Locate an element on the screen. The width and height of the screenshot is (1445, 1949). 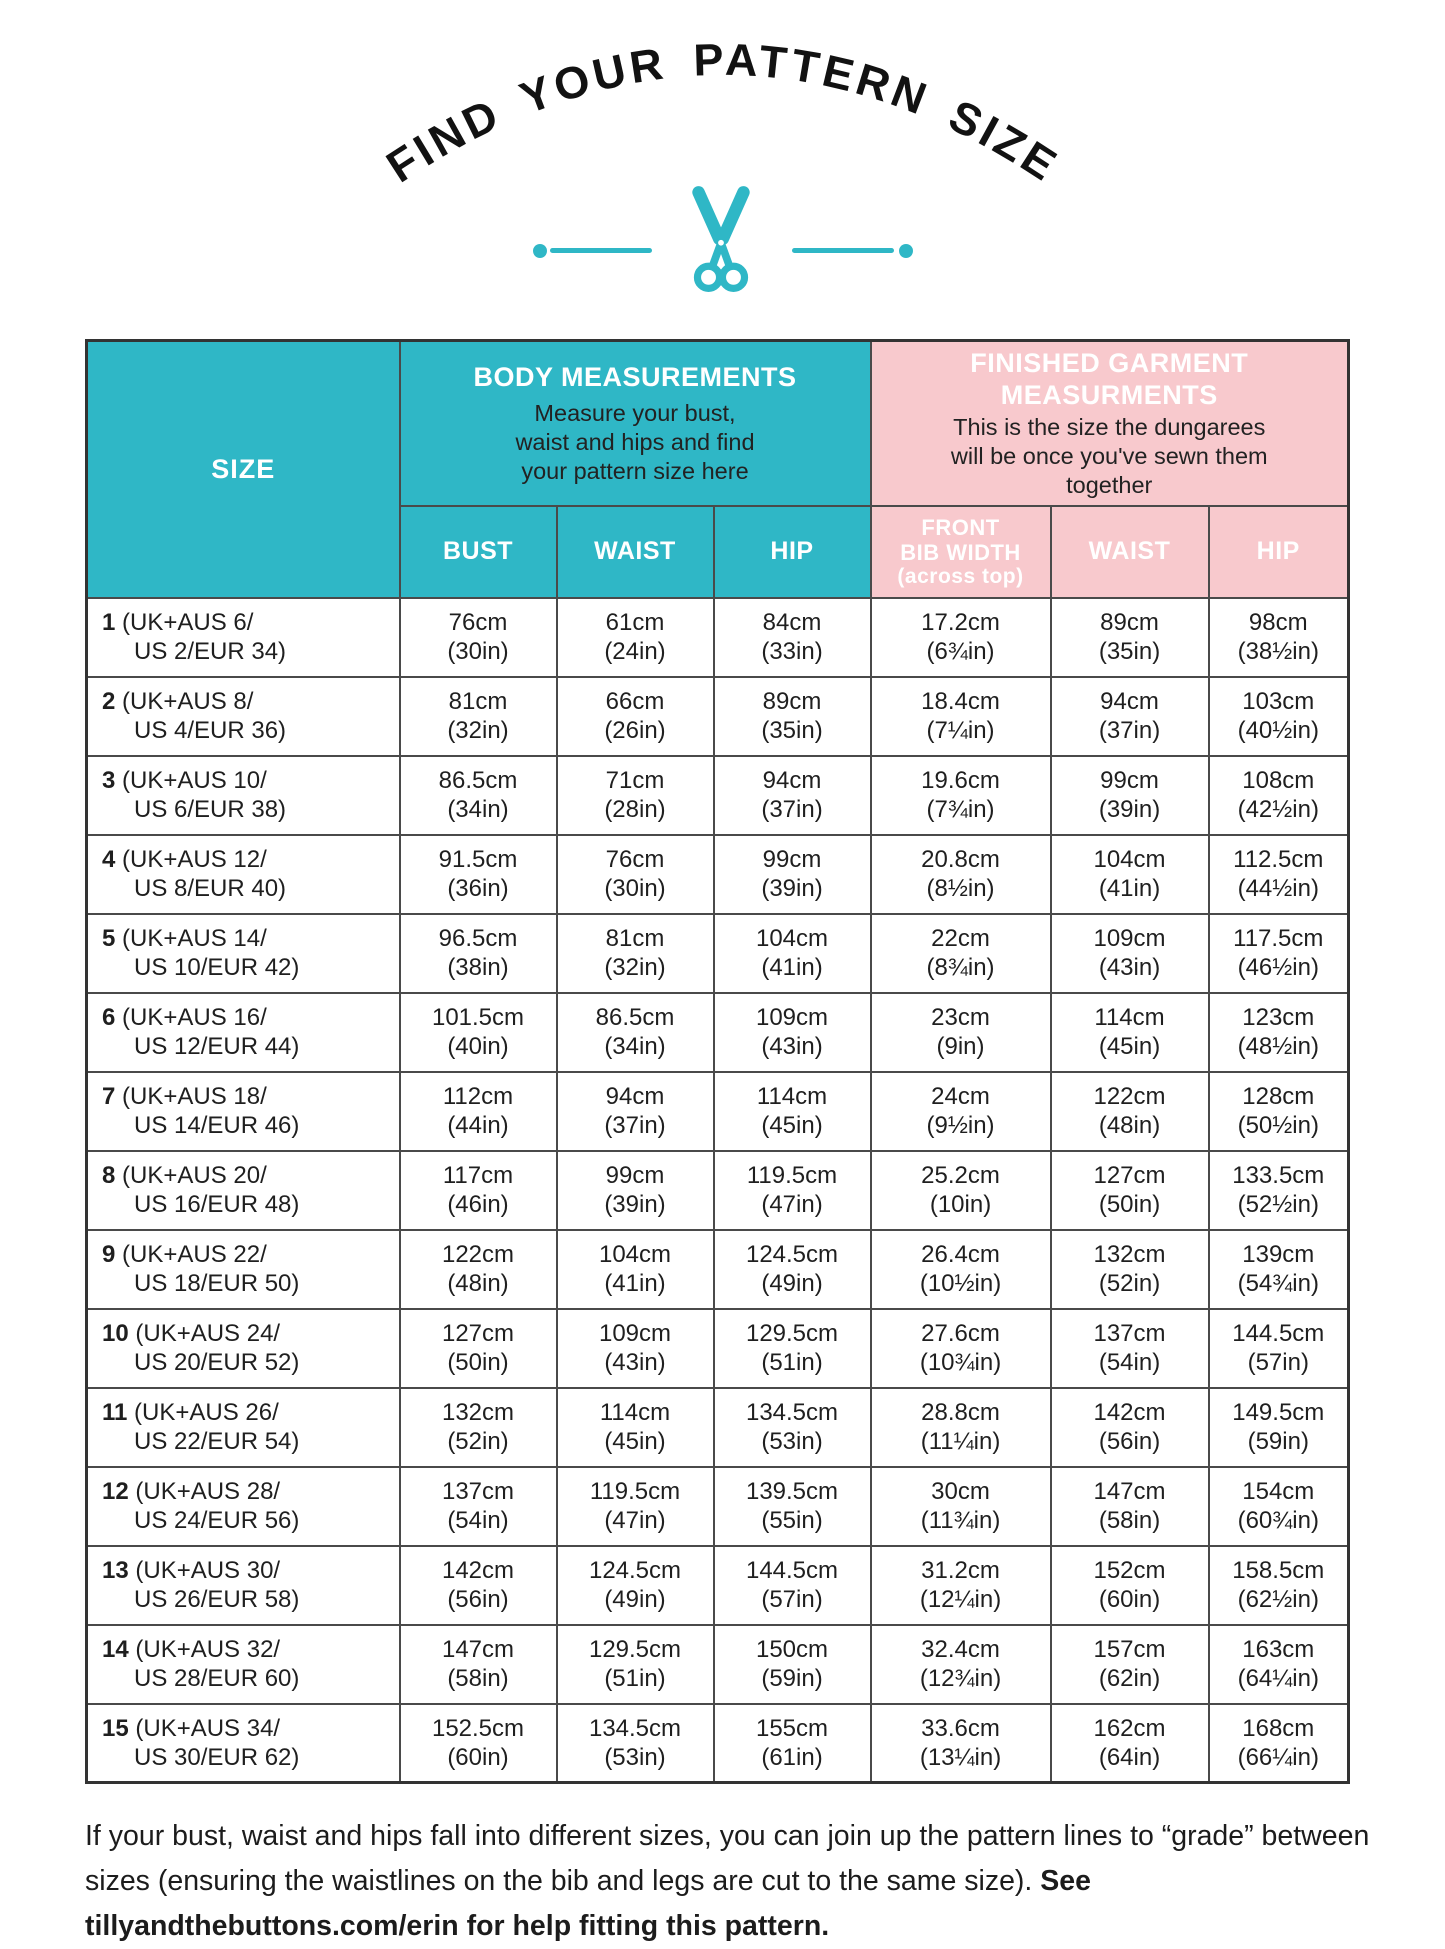
cell-hip: 144.5cm (57in) is located at coordinates (792, 1585).